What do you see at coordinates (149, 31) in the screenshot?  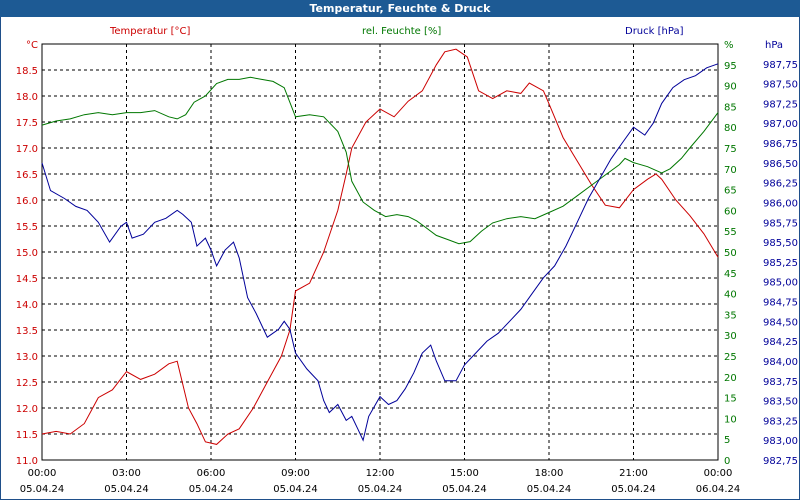 I see `legend-temperature: Temperatur [°C]` at bounding box center [149, 31].